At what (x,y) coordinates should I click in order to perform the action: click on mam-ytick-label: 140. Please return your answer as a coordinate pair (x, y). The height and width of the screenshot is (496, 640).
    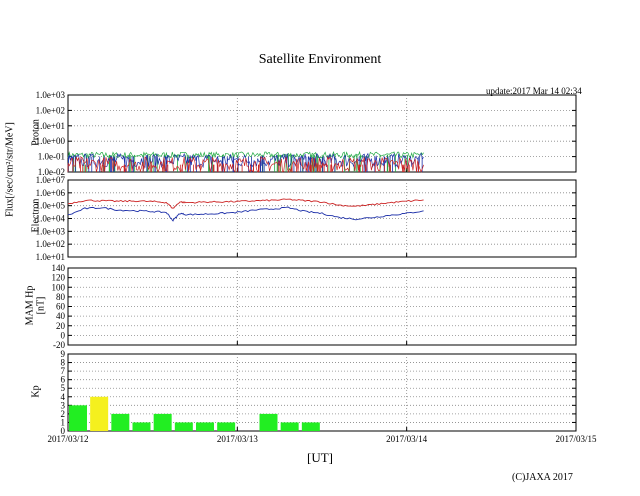
    Looking at the image, I should click on (59, 268).